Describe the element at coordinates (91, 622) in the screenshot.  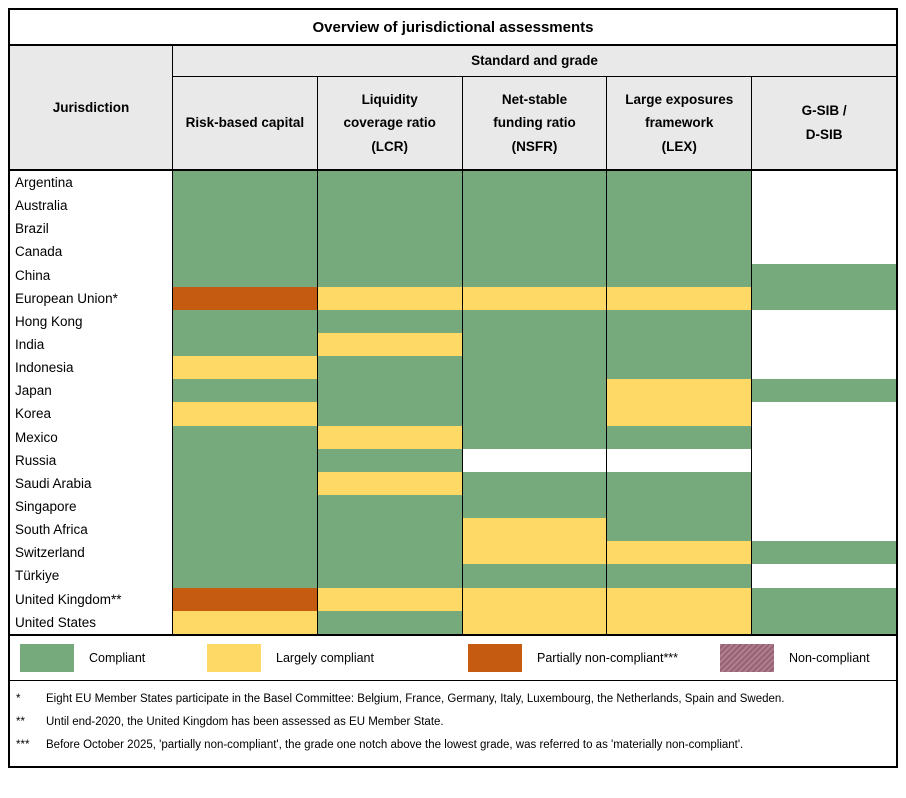
I see `jurisdiction-label: United States` at that location.